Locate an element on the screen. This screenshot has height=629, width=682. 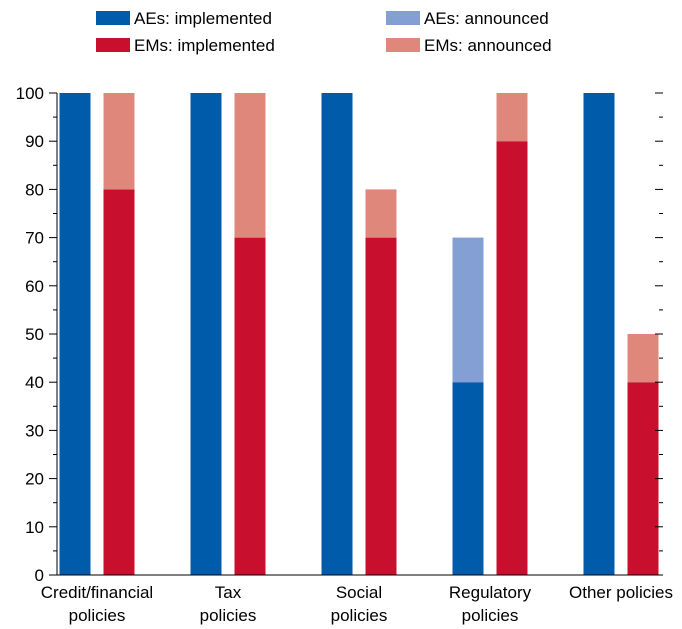
y-tick-label-30: 30 is located at coordinates (34, 430).